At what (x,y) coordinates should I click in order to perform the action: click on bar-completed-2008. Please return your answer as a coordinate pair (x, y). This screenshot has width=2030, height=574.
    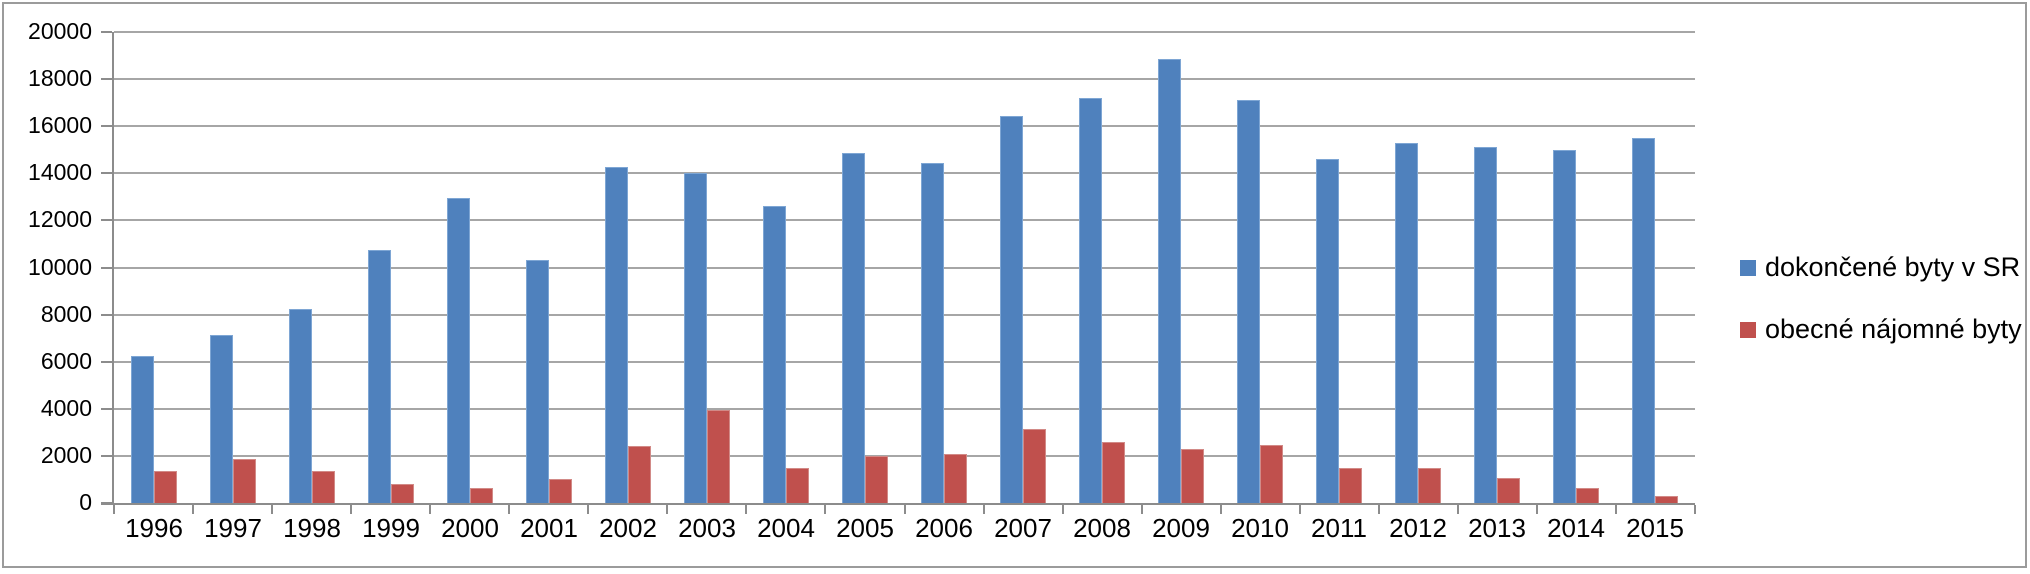
    Looking at the image, I should click on (1090, 300).